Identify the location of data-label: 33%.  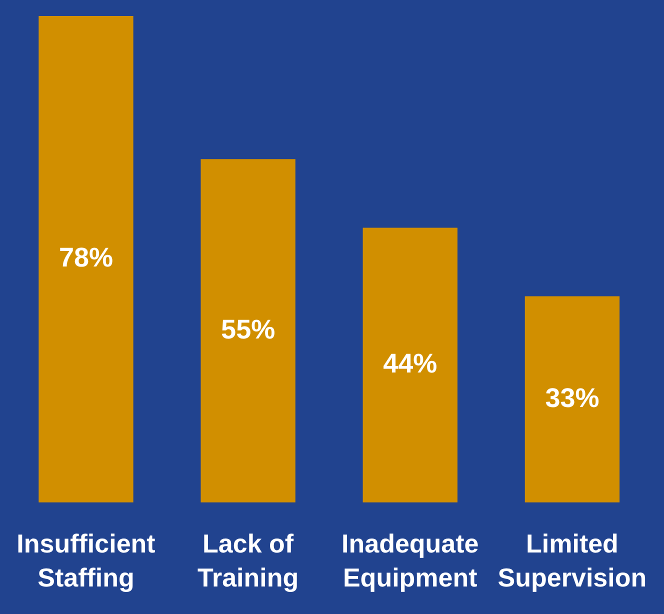
(572, 397).